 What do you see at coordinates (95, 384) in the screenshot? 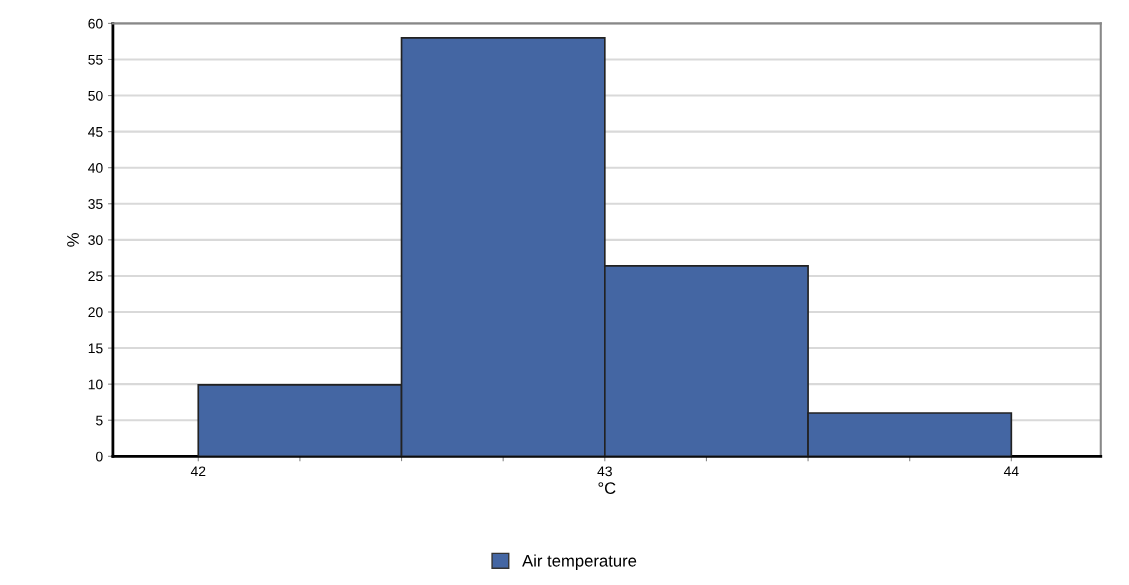
I see `y-tick-label: 10` at bounding box center [95, 384].